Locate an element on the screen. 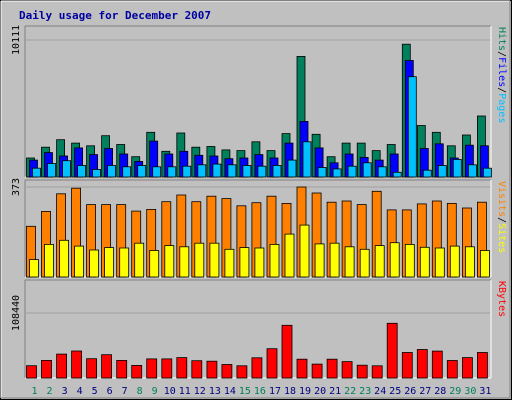 The width and height of the screenshot is (512, 404). x-tick-label-day-12: 12 is located at coordinates (200, 391).